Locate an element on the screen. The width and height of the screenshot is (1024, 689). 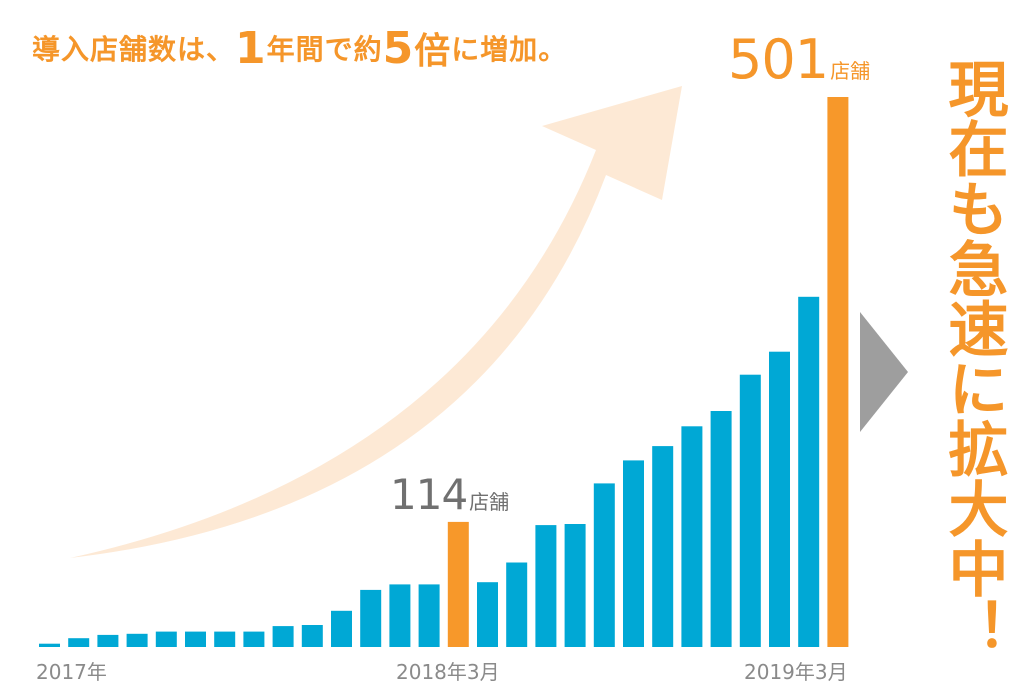
x-axis-label-2017: 2017年 is located at coordinates (71, 672).